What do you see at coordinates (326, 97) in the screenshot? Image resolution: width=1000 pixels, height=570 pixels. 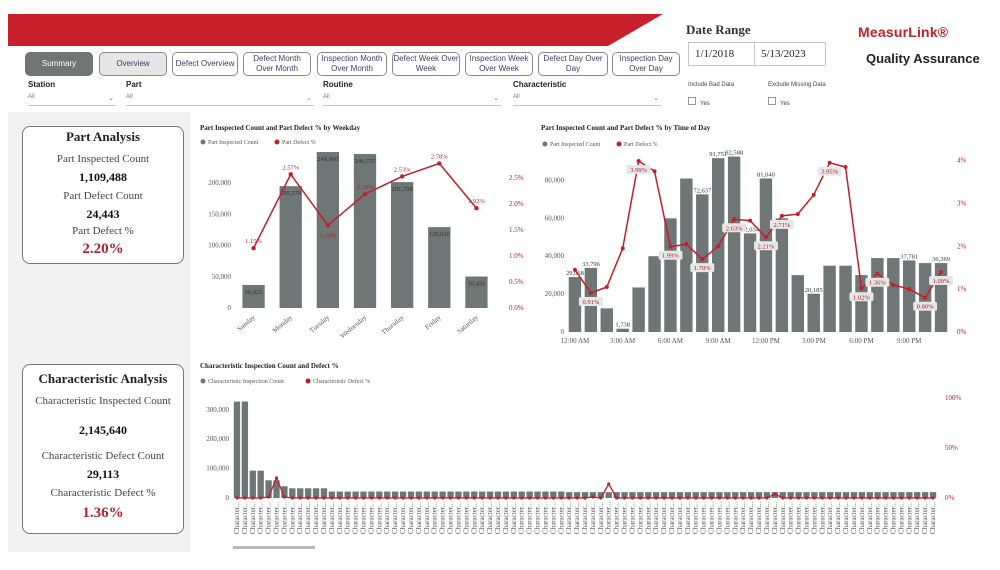 I see `routine-filter-value: All` at bounding box center [326, 97].